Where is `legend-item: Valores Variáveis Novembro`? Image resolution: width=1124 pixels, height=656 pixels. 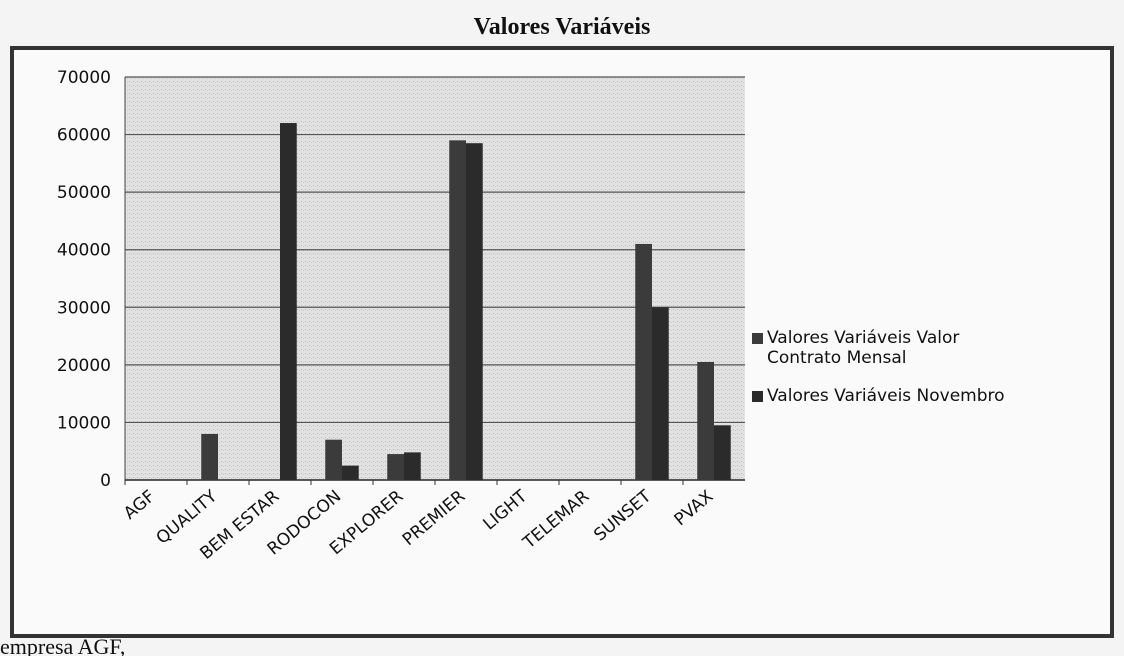
legend-item: Valores Variáveis Novembro is located at coordinates (927, 396).